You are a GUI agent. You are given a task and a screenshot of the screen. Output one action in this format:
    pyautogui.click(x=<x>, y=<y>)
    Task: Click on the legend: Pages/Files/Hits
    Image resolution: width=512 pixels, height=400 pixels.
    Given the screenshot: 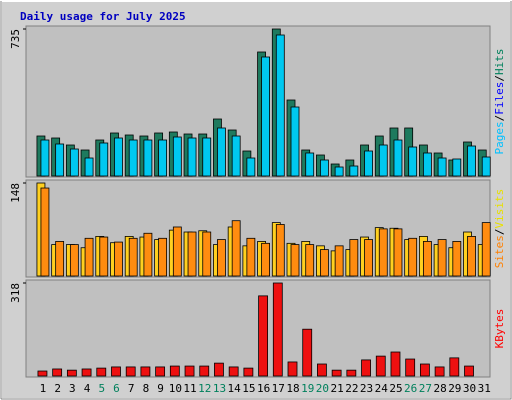 What is the action you would take?
    pyautogui.click(x=499, y=102)
    